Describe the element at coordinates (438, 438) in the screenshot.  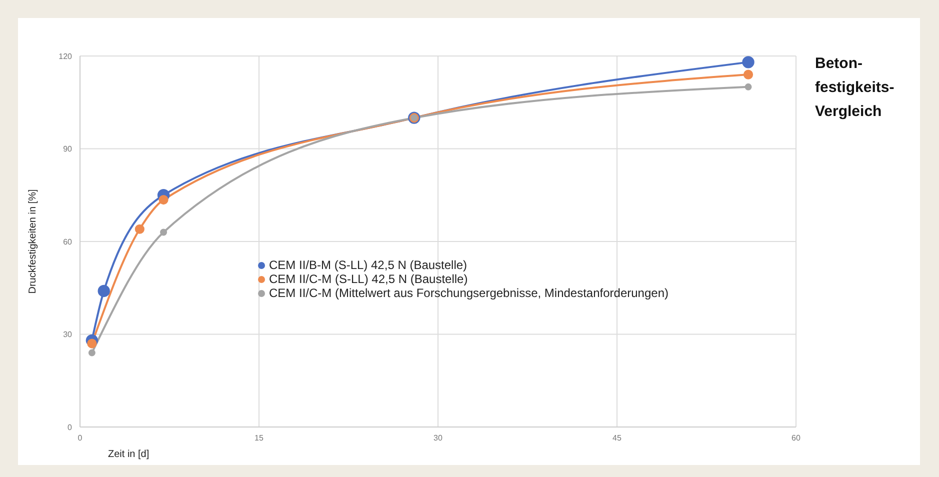
I see `x-tick-label: 30` at that location.